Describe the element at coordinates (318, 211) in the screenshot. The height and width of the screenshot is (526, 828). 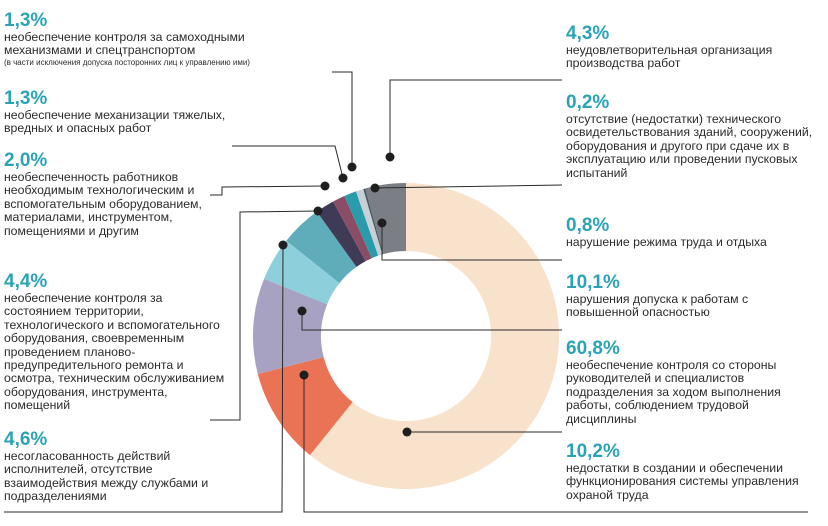
I see `leader-dot-s-coordination` at that location.